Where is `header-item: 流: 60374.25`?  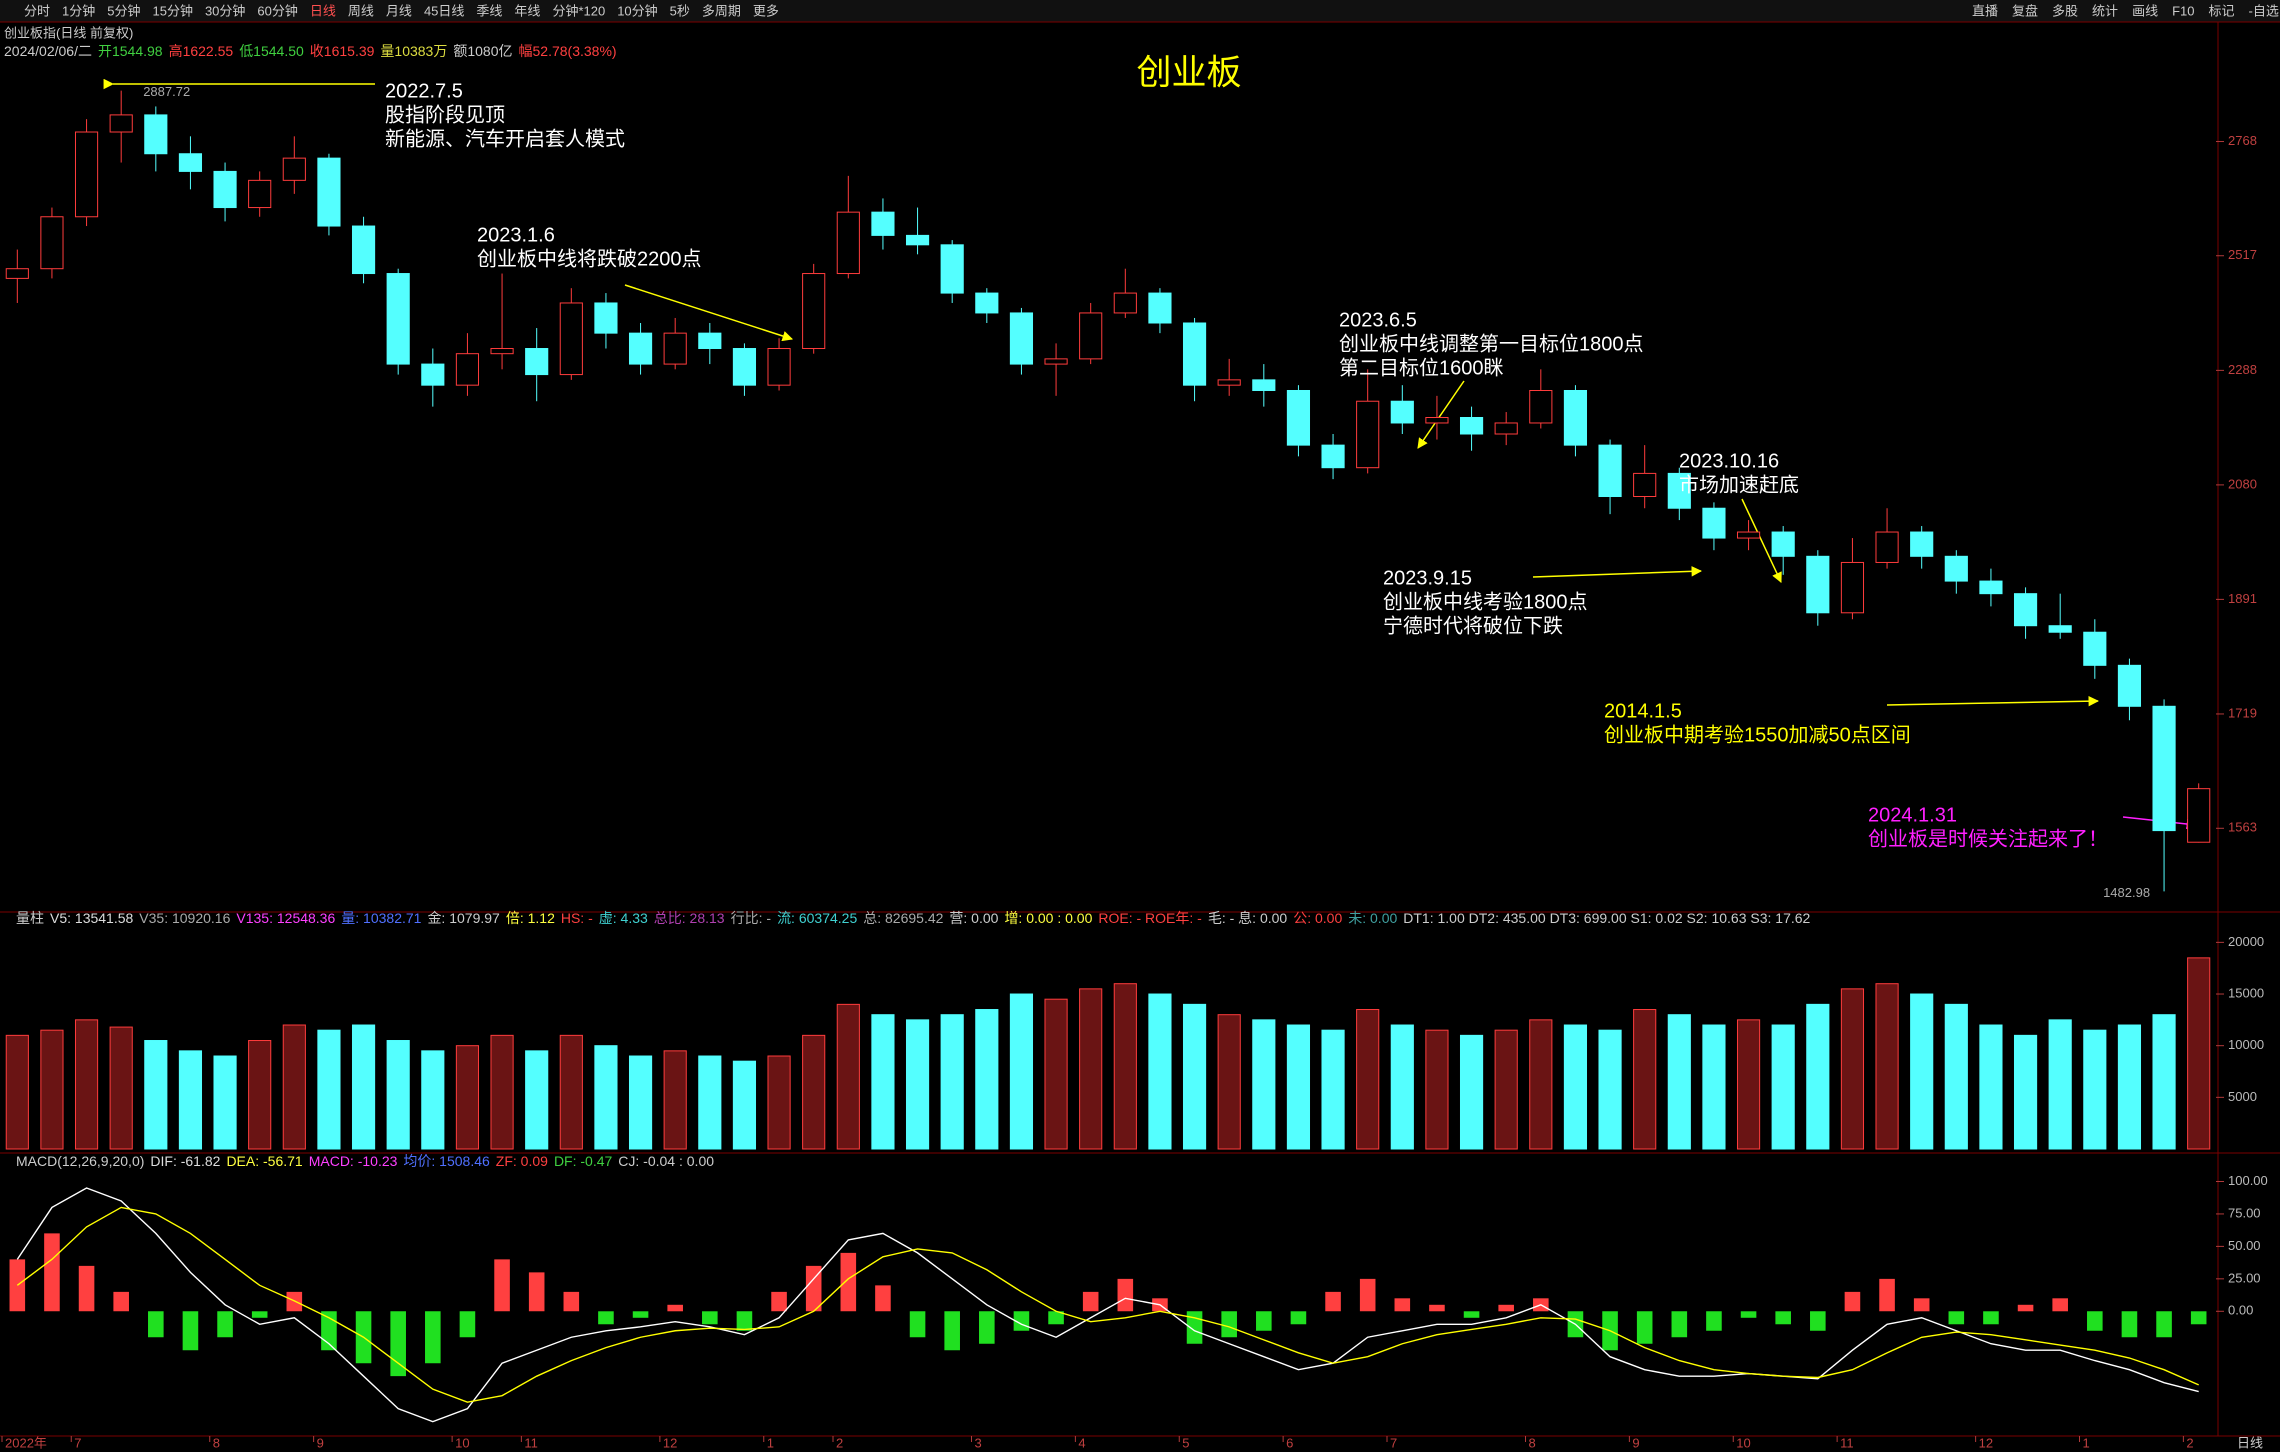 header-item: 流: 60374.25 is located at coordinates (817, 918).